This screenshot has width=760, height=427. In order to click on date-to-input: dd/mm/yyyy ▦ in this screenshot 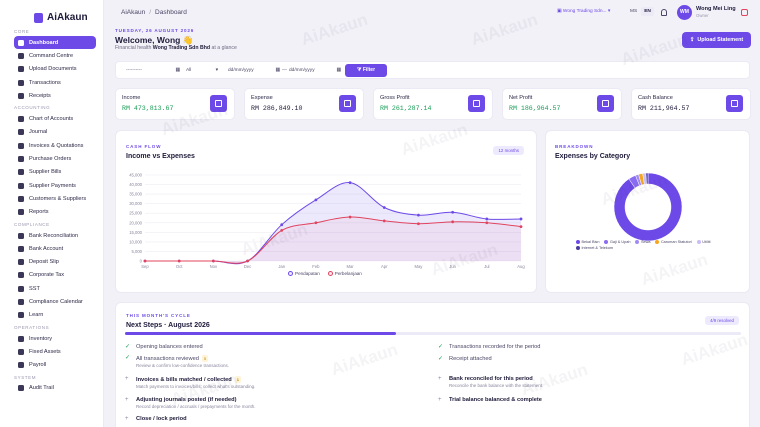, I will do `click(315, 71)`.